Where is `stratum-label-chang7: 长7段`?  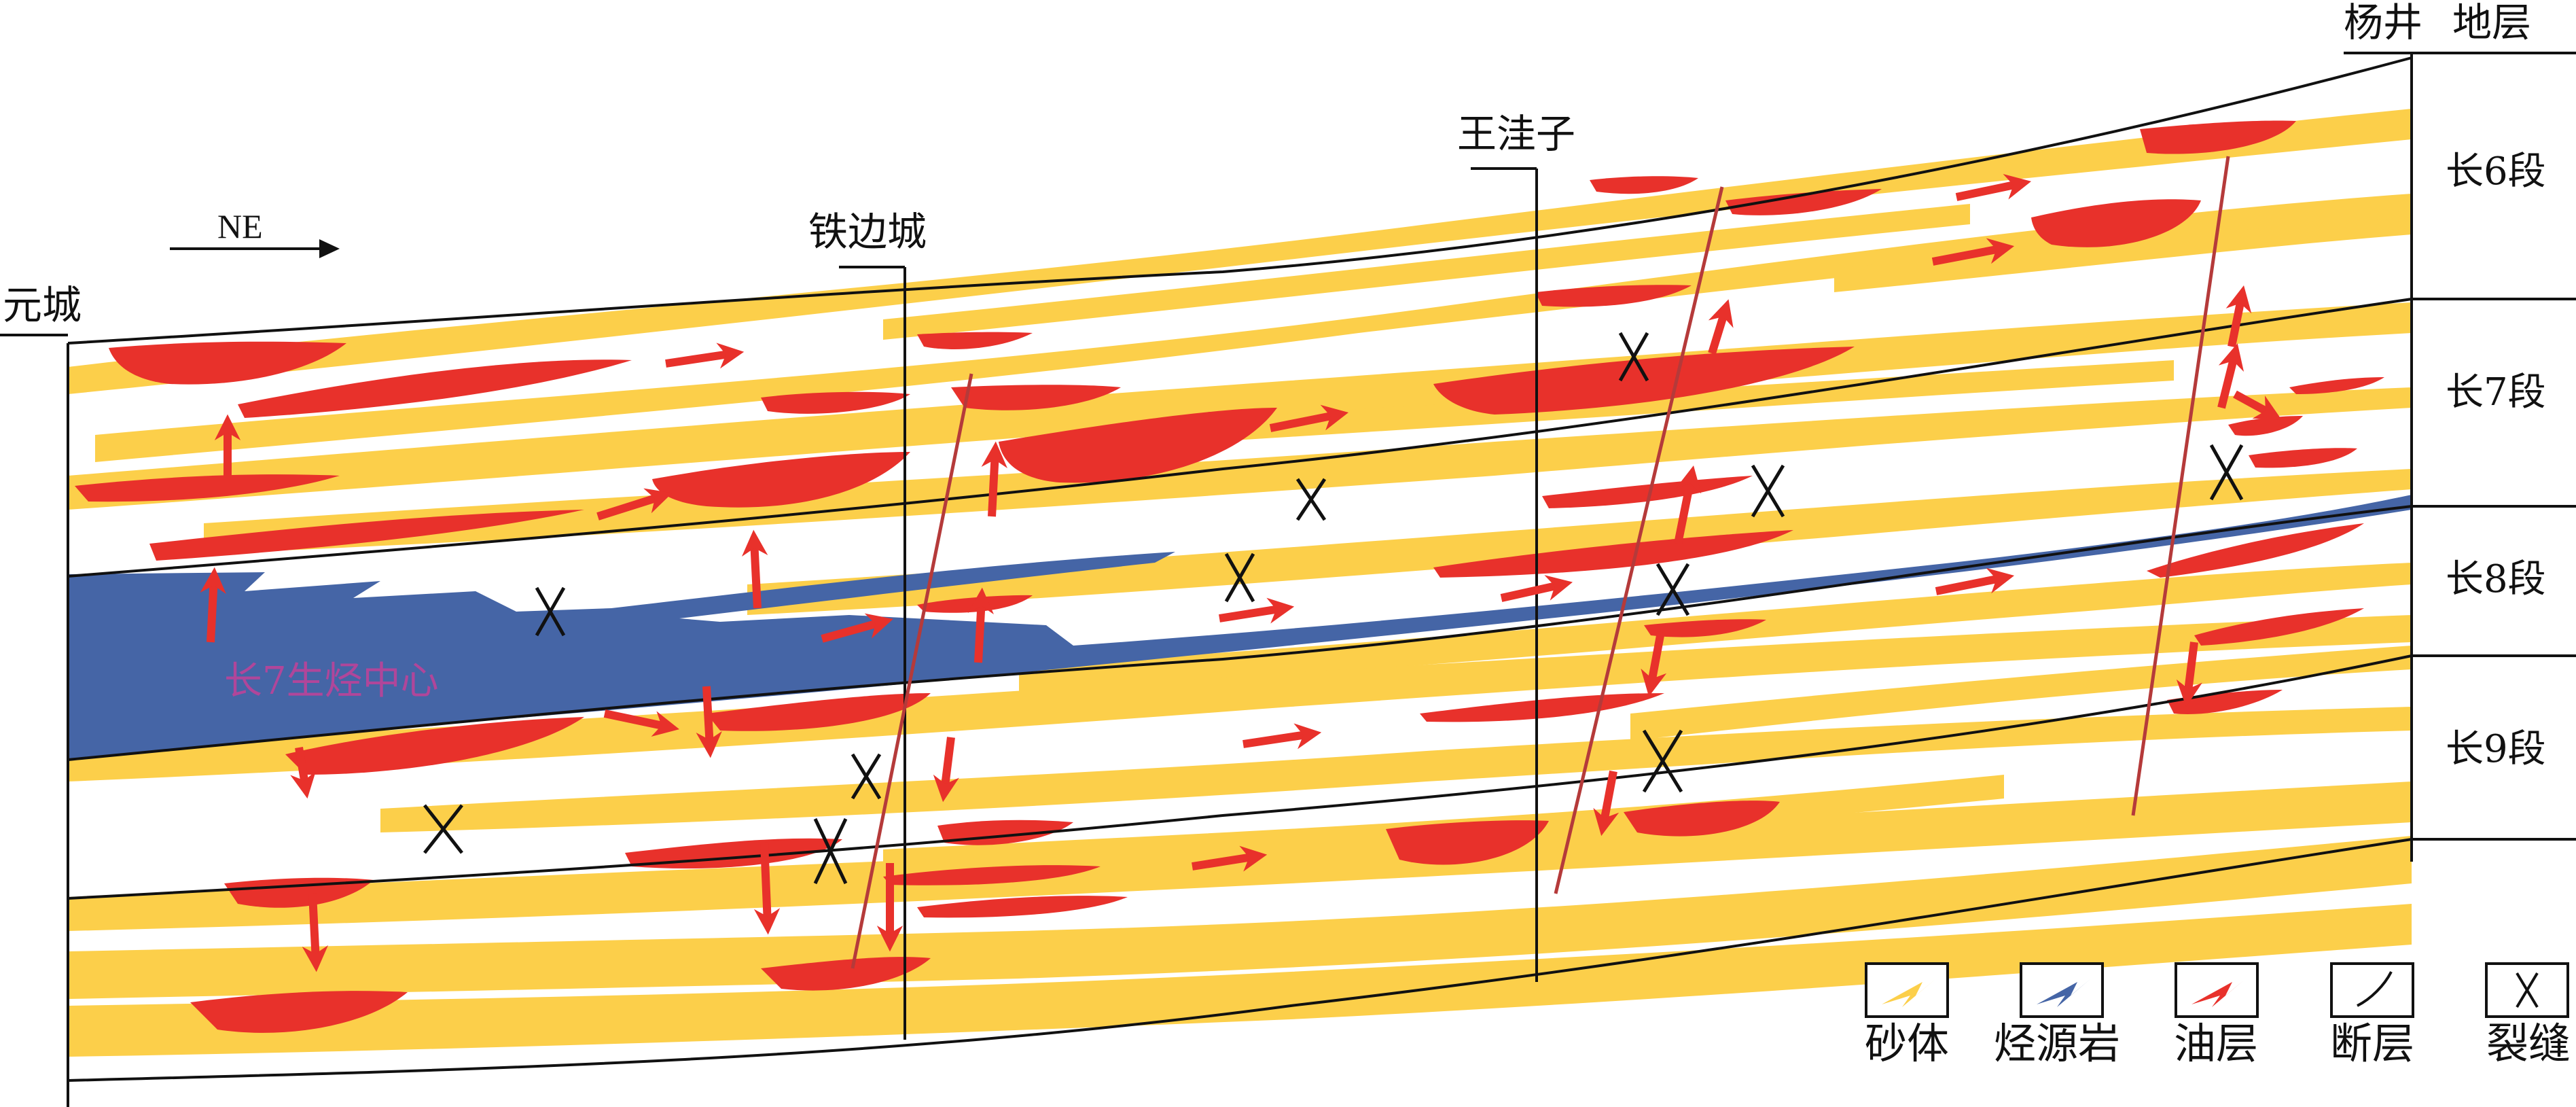 stratum-label-chang7: 长7段 is located at coordinates (2496, 392).